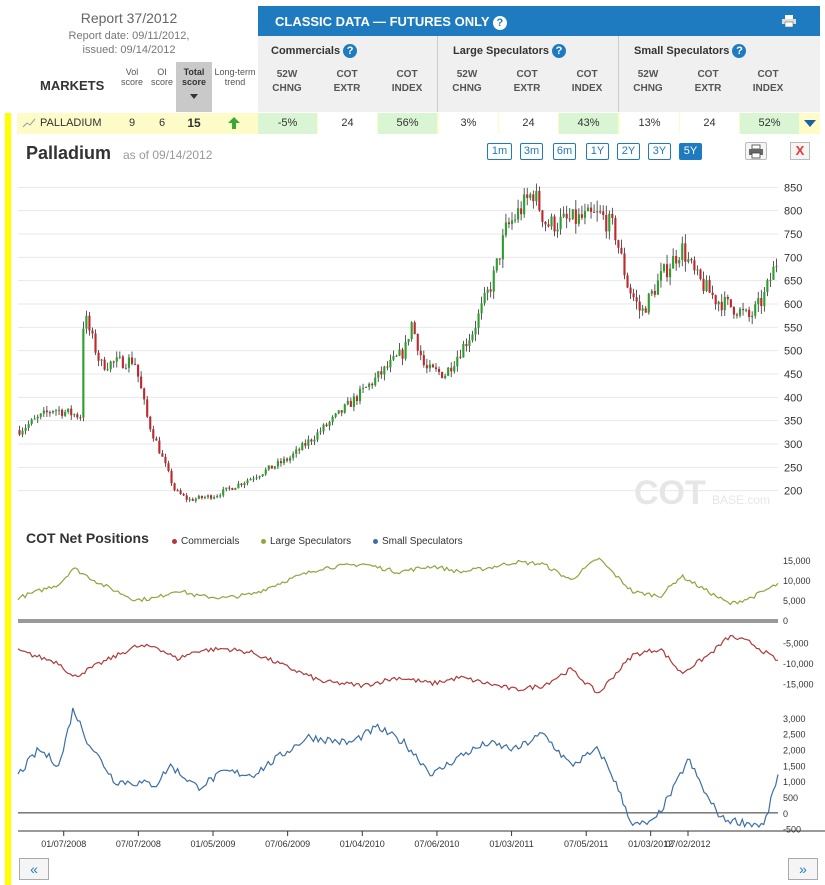 The height and width of the screenshot is (885, 825). Describe the element at coordinates (690, 151) in the screenshot. I see `range-button-5y: 5Y` at that location.